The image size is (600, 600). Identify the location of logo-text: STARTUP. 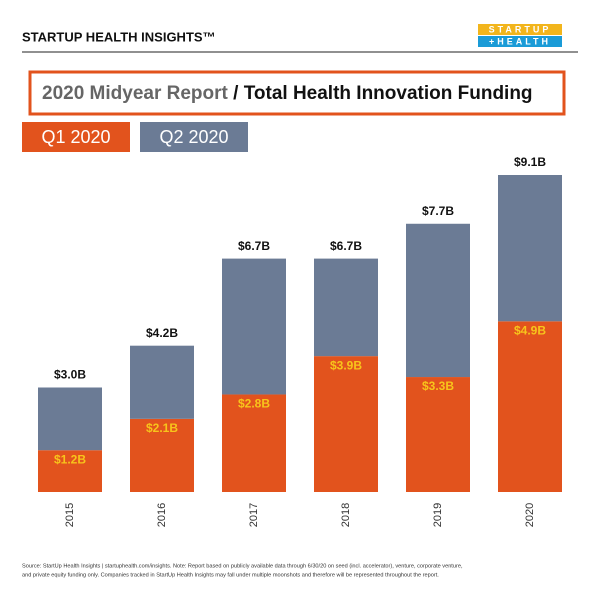
(520, 29).